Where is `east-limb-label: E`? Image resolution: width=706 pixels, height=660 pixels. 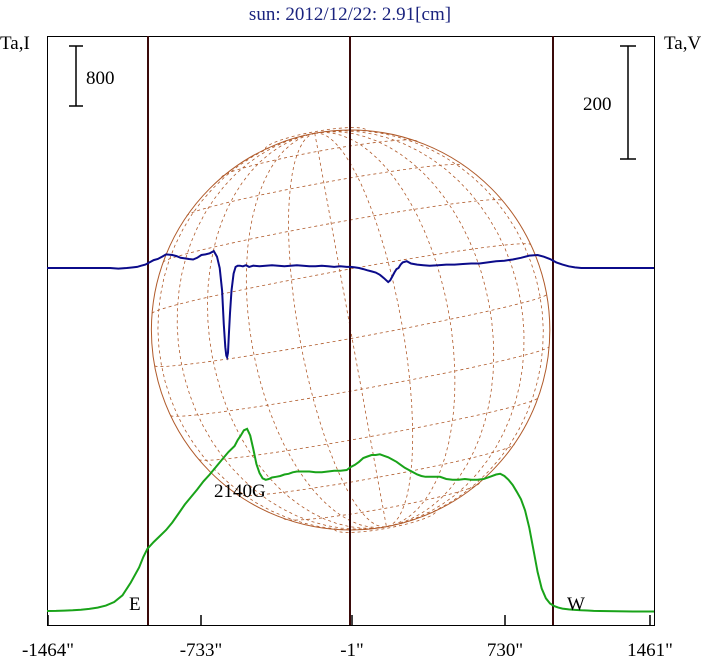 east-limb-label: E is located at coordinates (135, 604).